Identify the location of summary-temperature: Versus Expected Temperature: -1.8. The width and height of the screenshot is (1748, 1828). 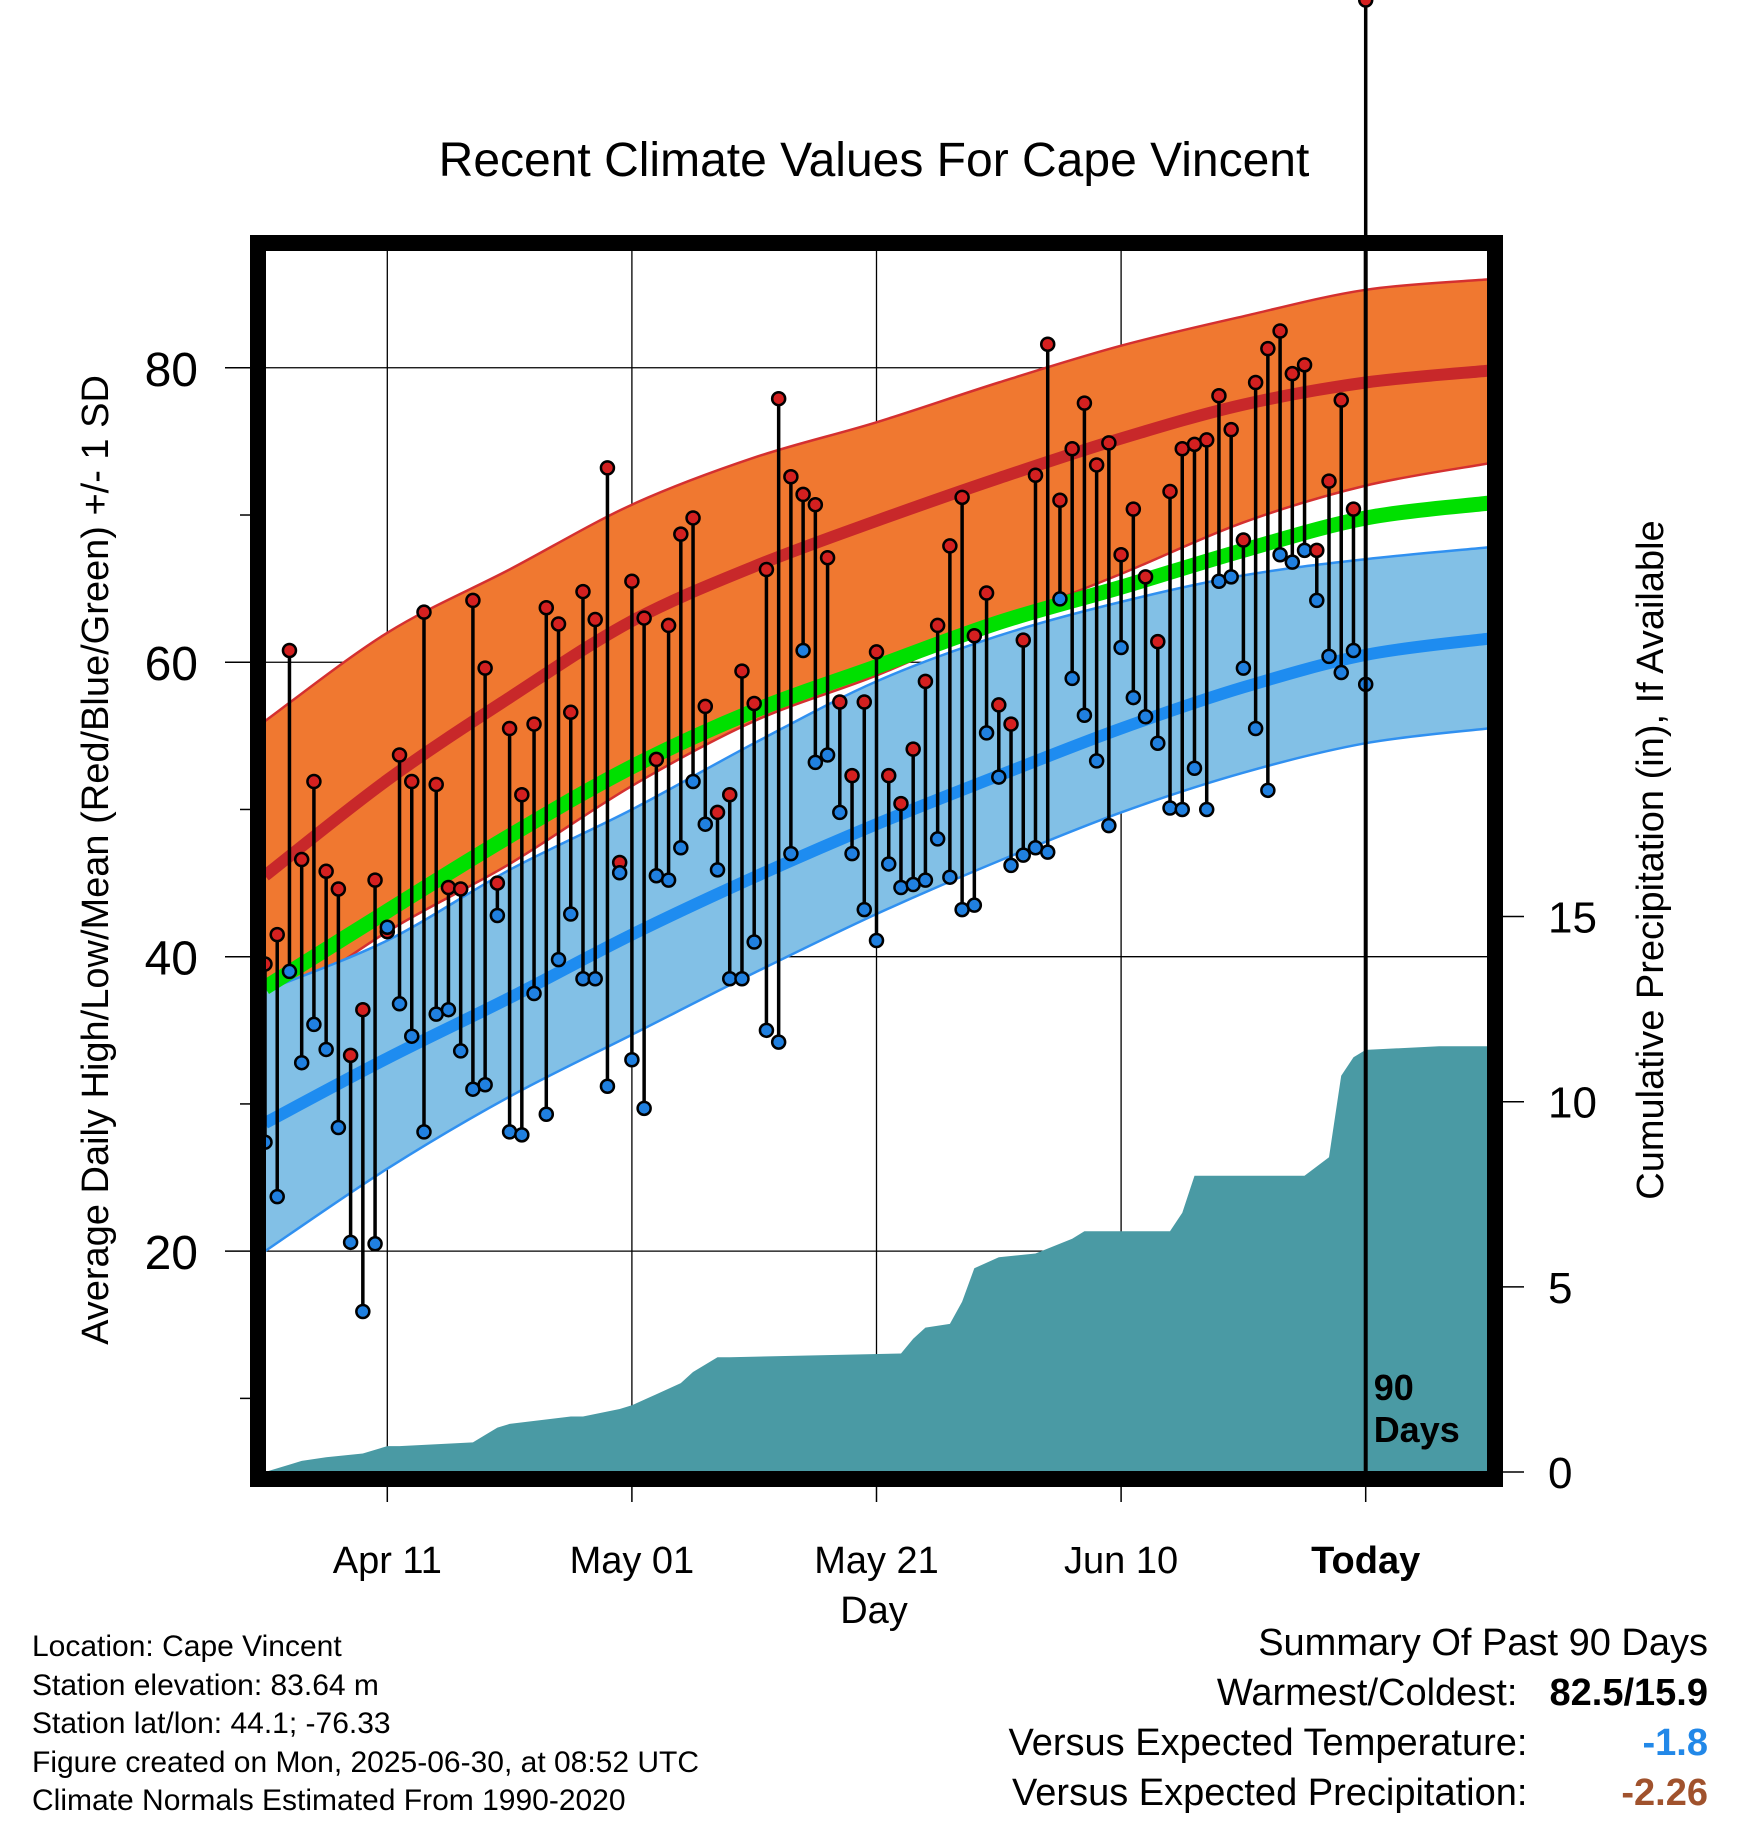
(1358, 1743).